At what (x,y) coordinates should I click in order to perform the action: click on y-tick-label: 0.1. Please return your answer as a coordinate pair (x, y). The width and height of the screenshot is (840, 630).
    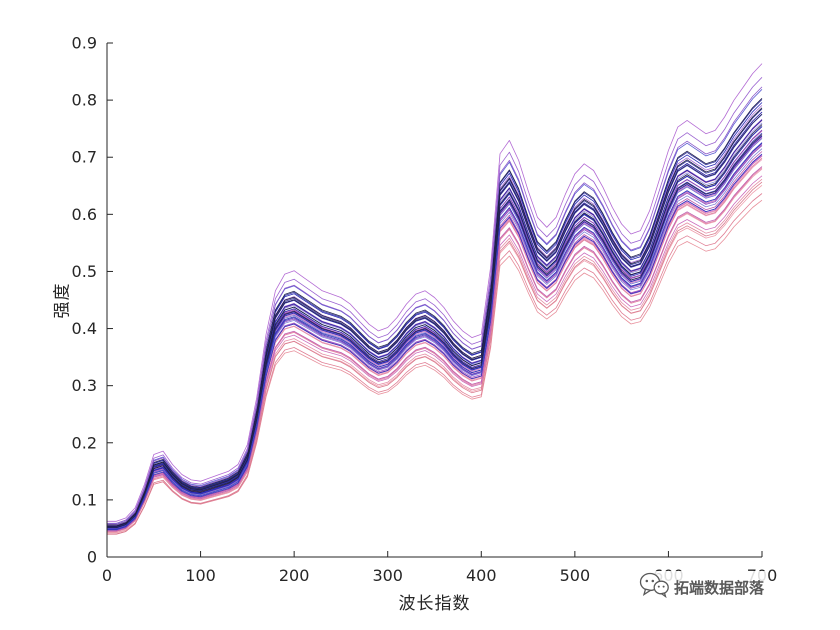
    Looking at the image, I should click on (84, 499).